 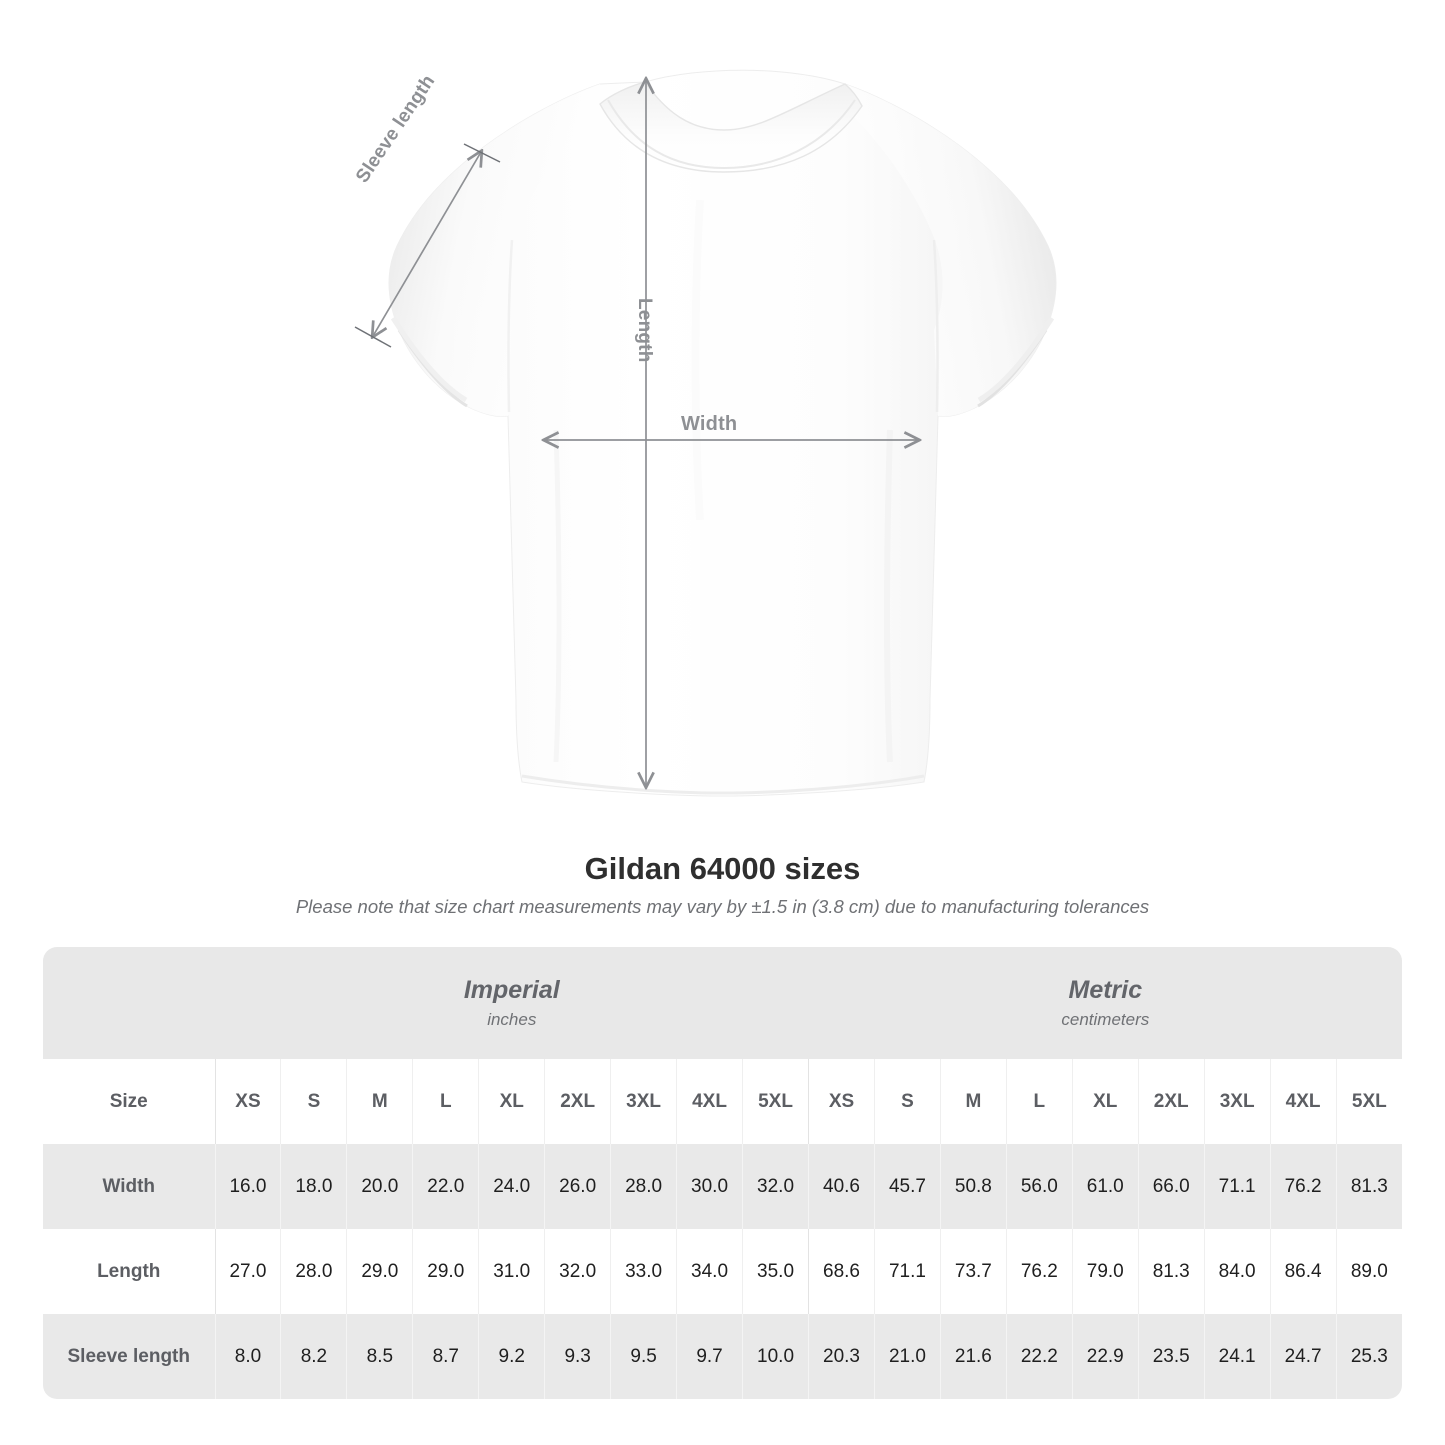 I want to click on cell-length-imperial-3xl: 33.0, so click(x=643, y=1271).